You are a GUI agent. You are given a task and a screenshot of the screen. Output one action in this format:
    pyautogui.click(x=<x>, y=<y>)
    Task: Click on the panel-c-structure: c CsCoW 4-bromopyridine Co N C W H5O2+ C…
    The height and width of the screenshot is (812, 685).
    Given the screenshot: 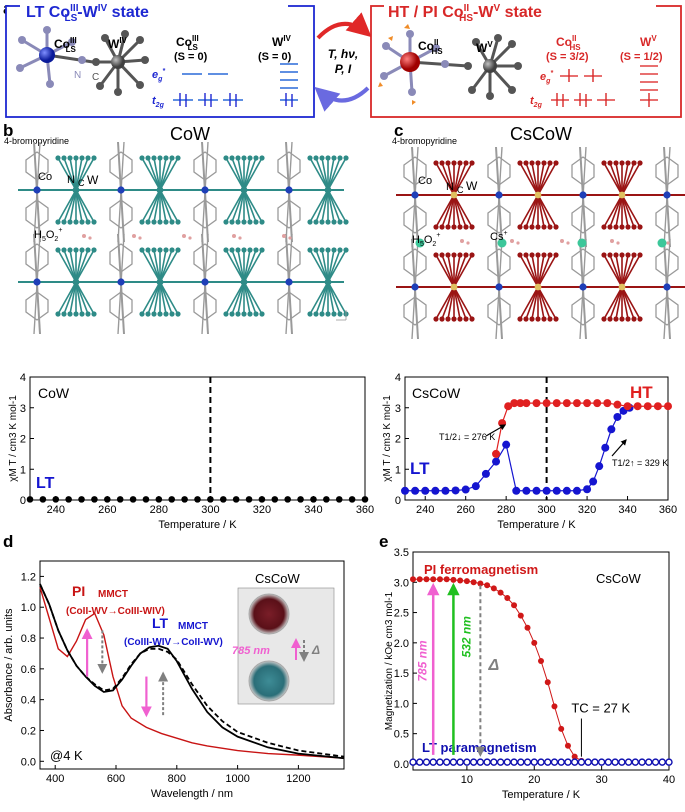 What is the action you would take?
    pyautogui.click(x=538, y=230)
    